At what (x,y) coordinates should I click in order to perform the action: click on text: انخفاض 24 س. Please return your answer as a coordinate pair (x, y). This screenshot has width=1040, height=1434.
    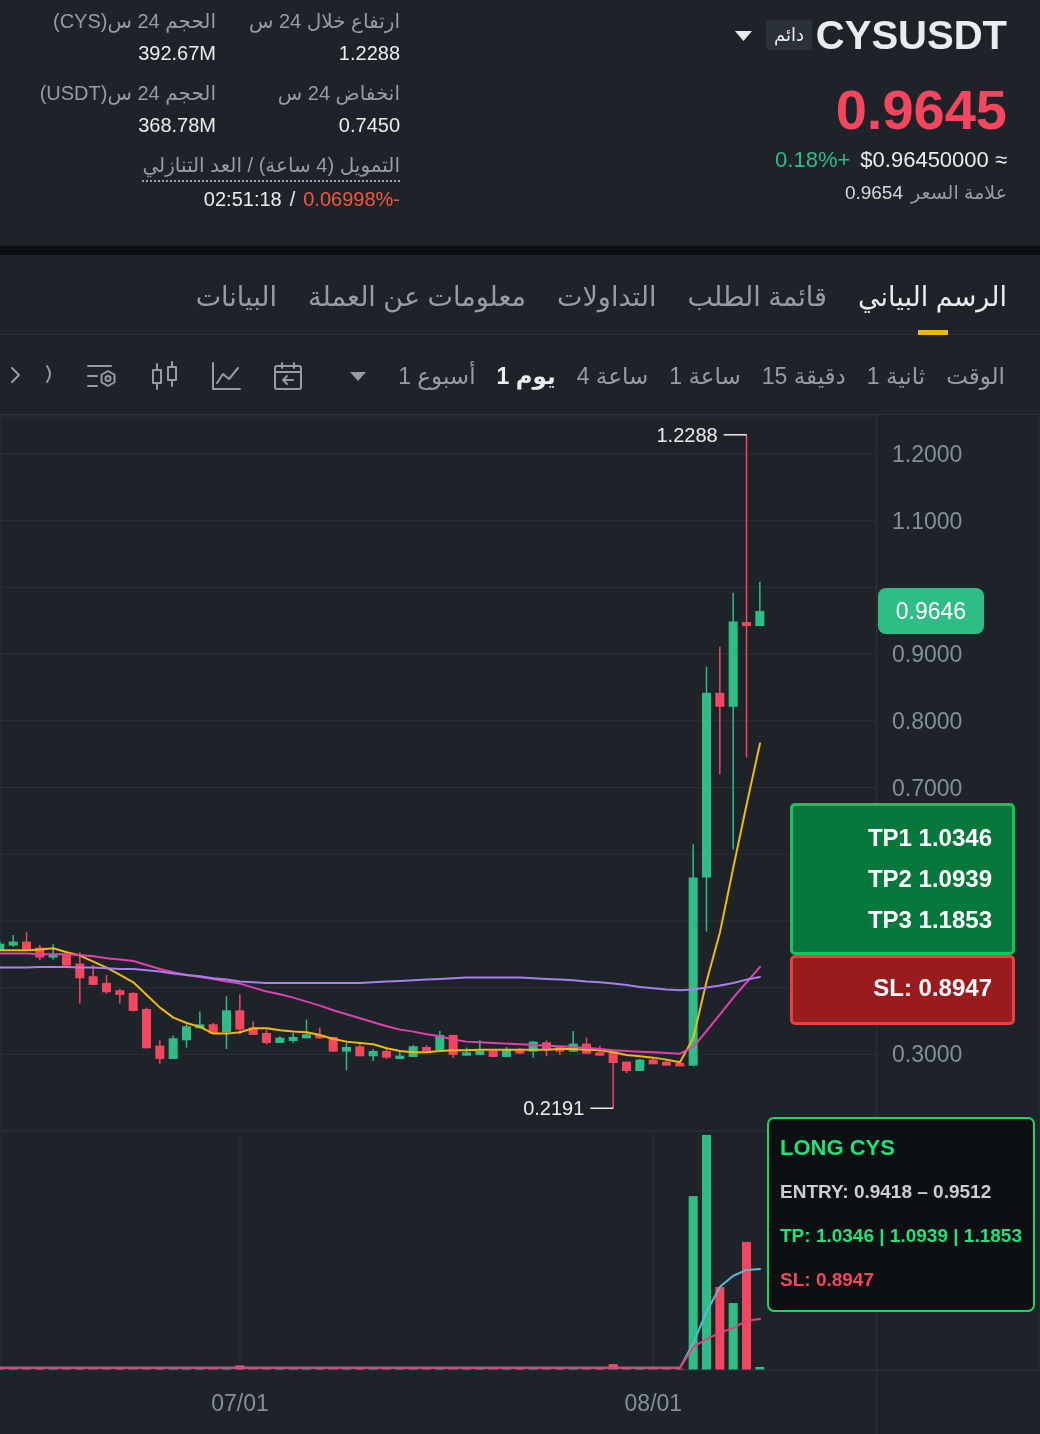
    Looking at the image, I should click on (338, 93).